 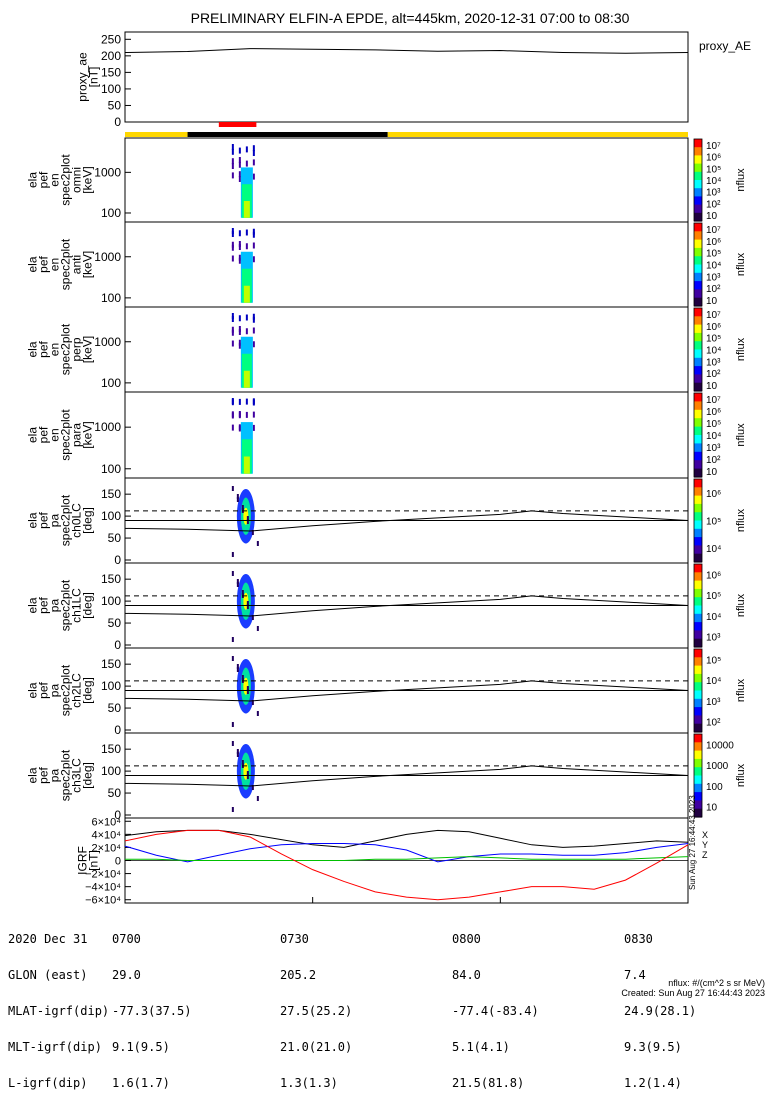 I want to click on panel-ylabel: perp, so click(x=77, y=349).